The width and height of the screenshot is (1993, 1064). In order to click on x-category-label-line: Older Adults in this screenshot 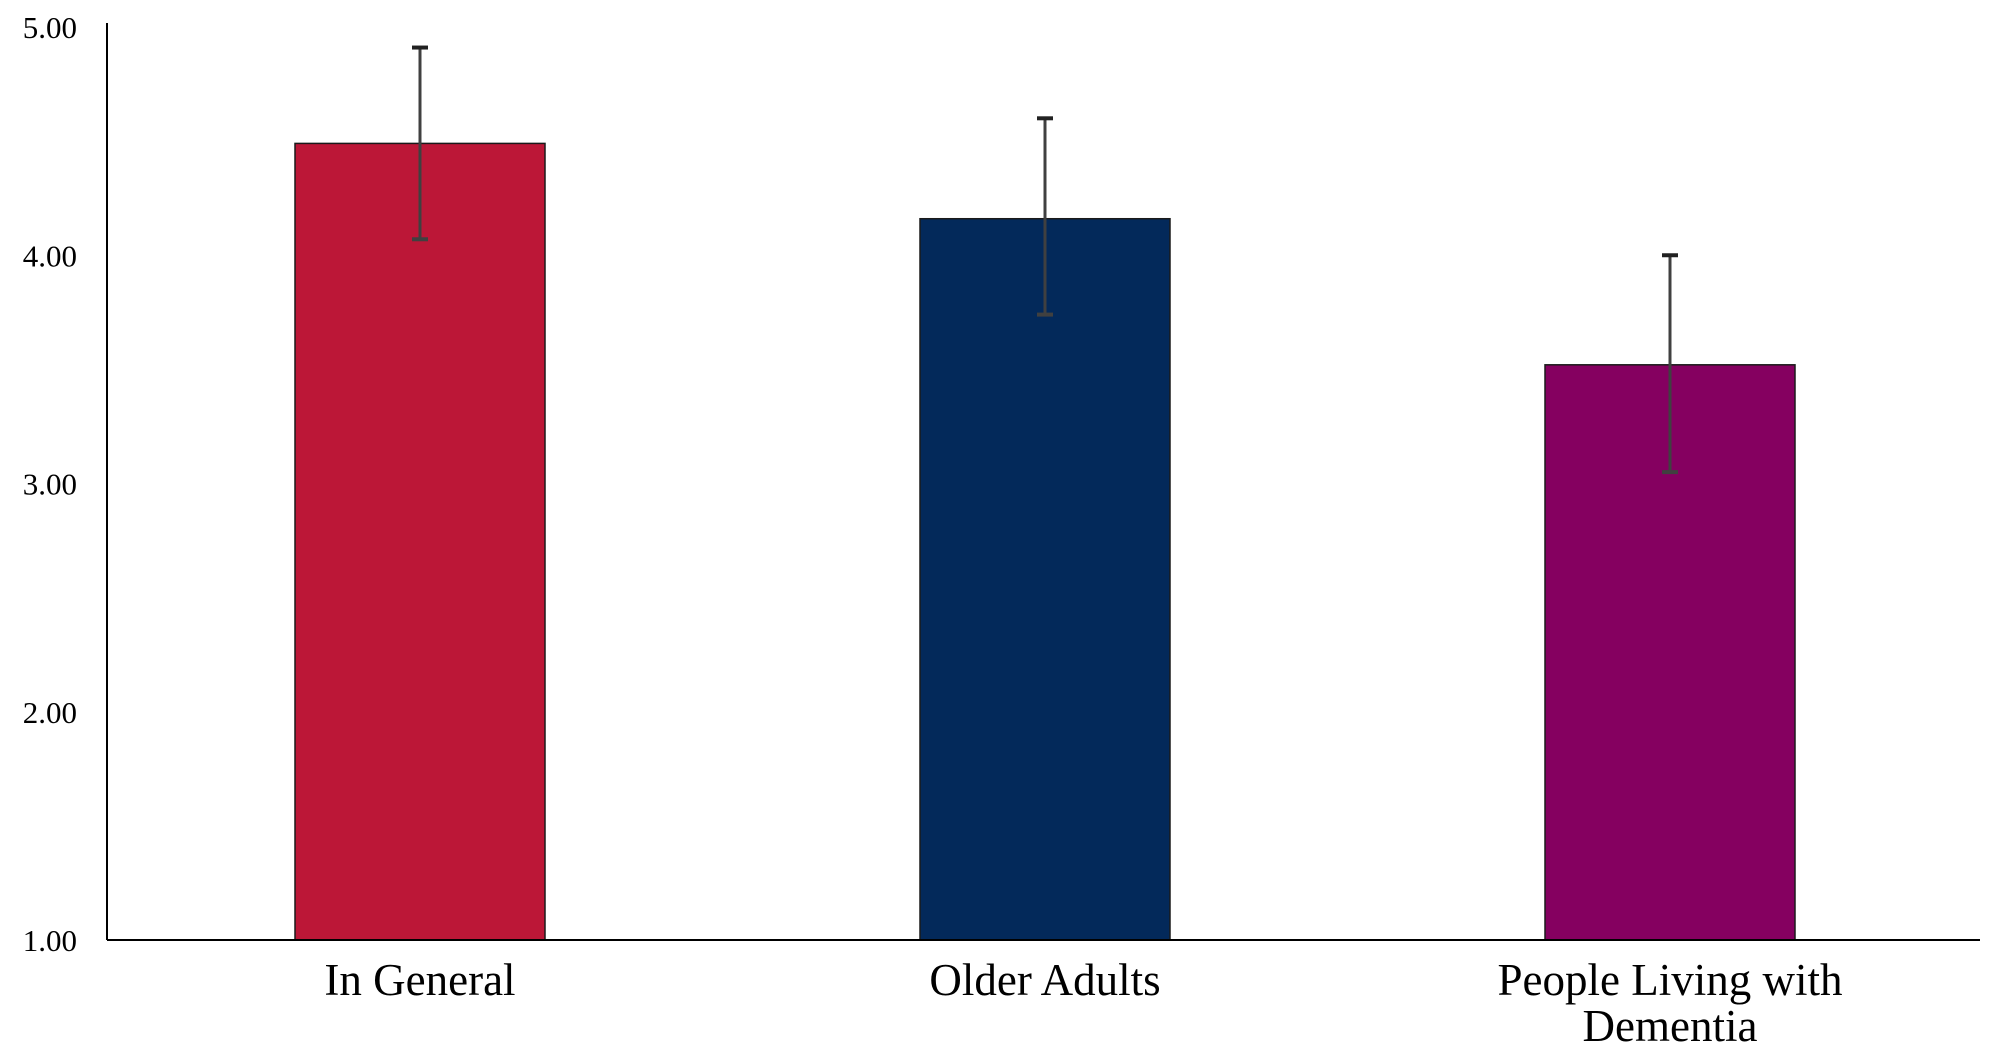, I will do `click(1044, 980)`.